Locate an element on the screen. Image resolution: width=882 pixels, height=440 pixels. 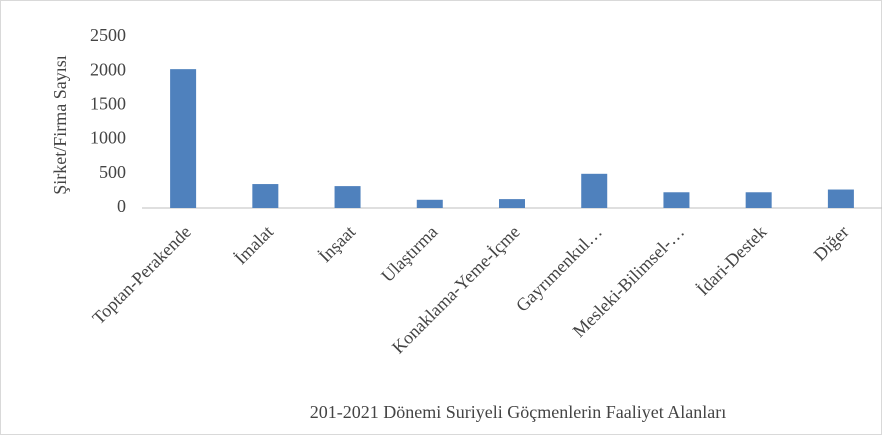
y-tick-label: 2000 is located at coordinates (108, 69).